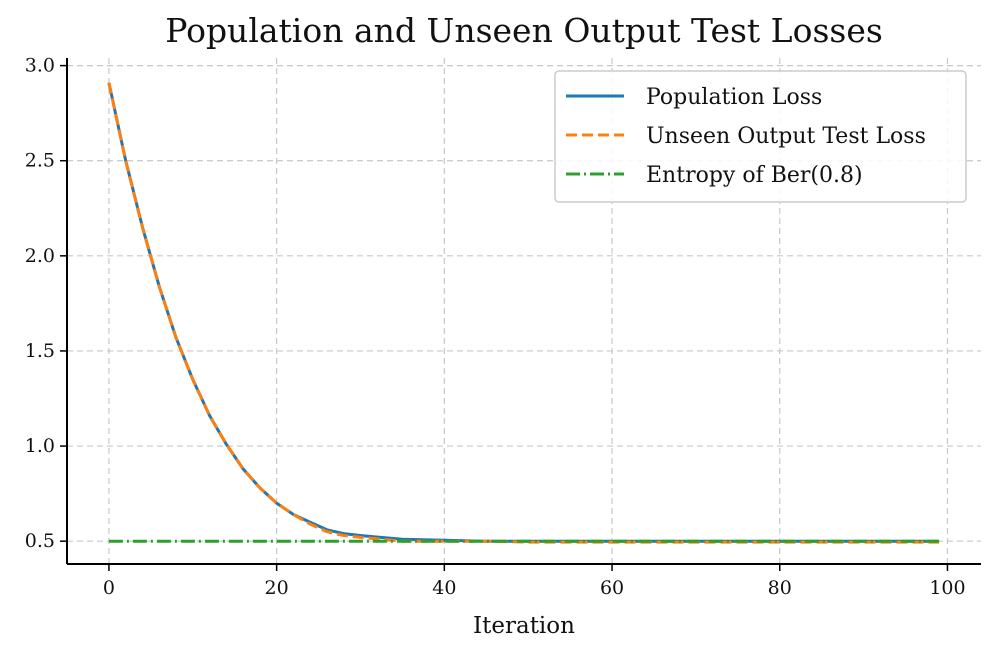  Describe the element at coordinates (40, 66) in the screenshot. I see `y-tick-label: 3.0` at that location.